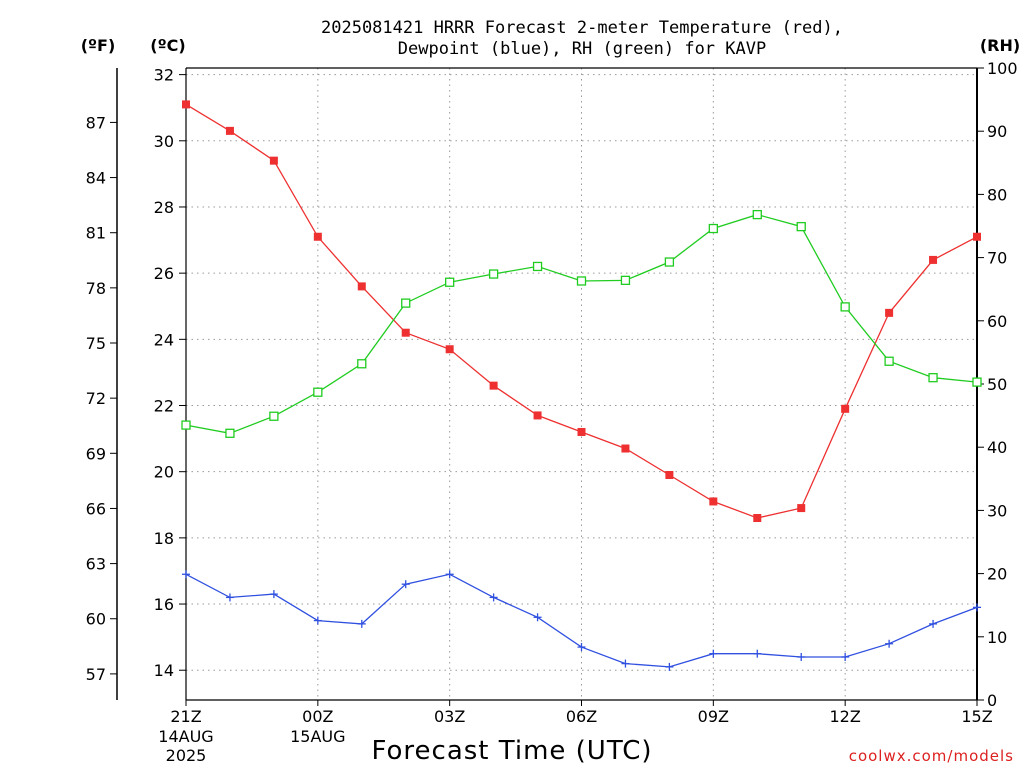  What do you see at coordinates (164, 670) in the screenshot?
I see `celsius-tick-label: 14` at bounding box center [164, 670].